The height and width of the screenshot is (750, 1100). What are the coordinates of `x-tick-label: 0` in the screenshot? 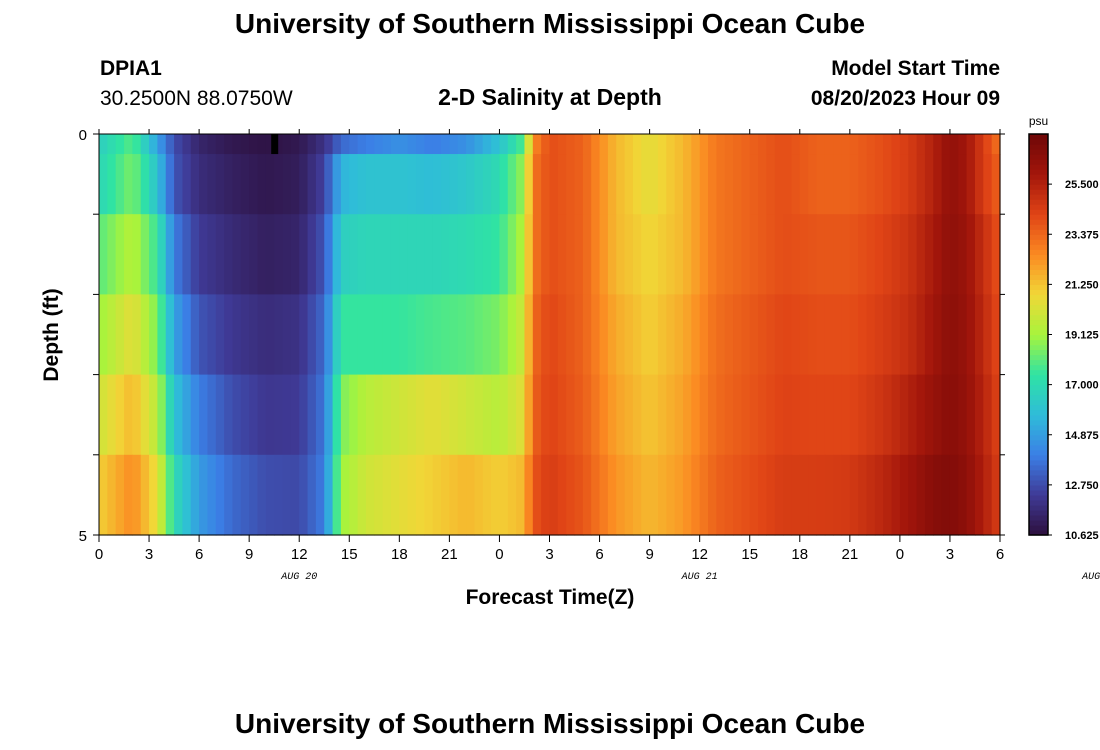 It's located at (499, 554).